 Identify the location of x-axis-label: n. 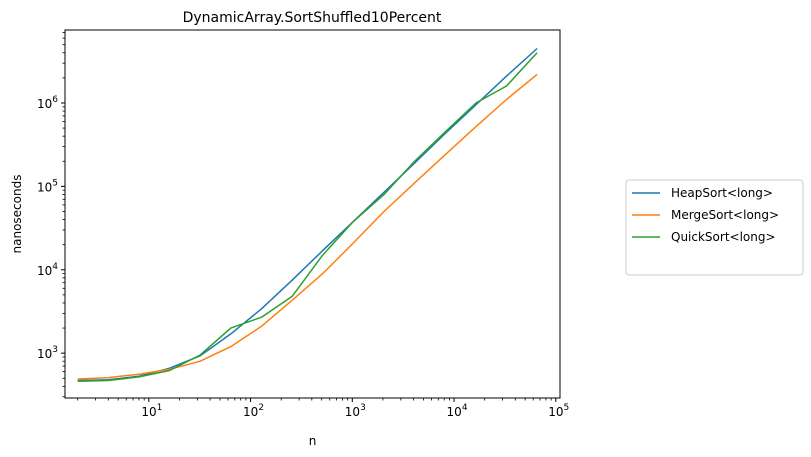
(313, 441).